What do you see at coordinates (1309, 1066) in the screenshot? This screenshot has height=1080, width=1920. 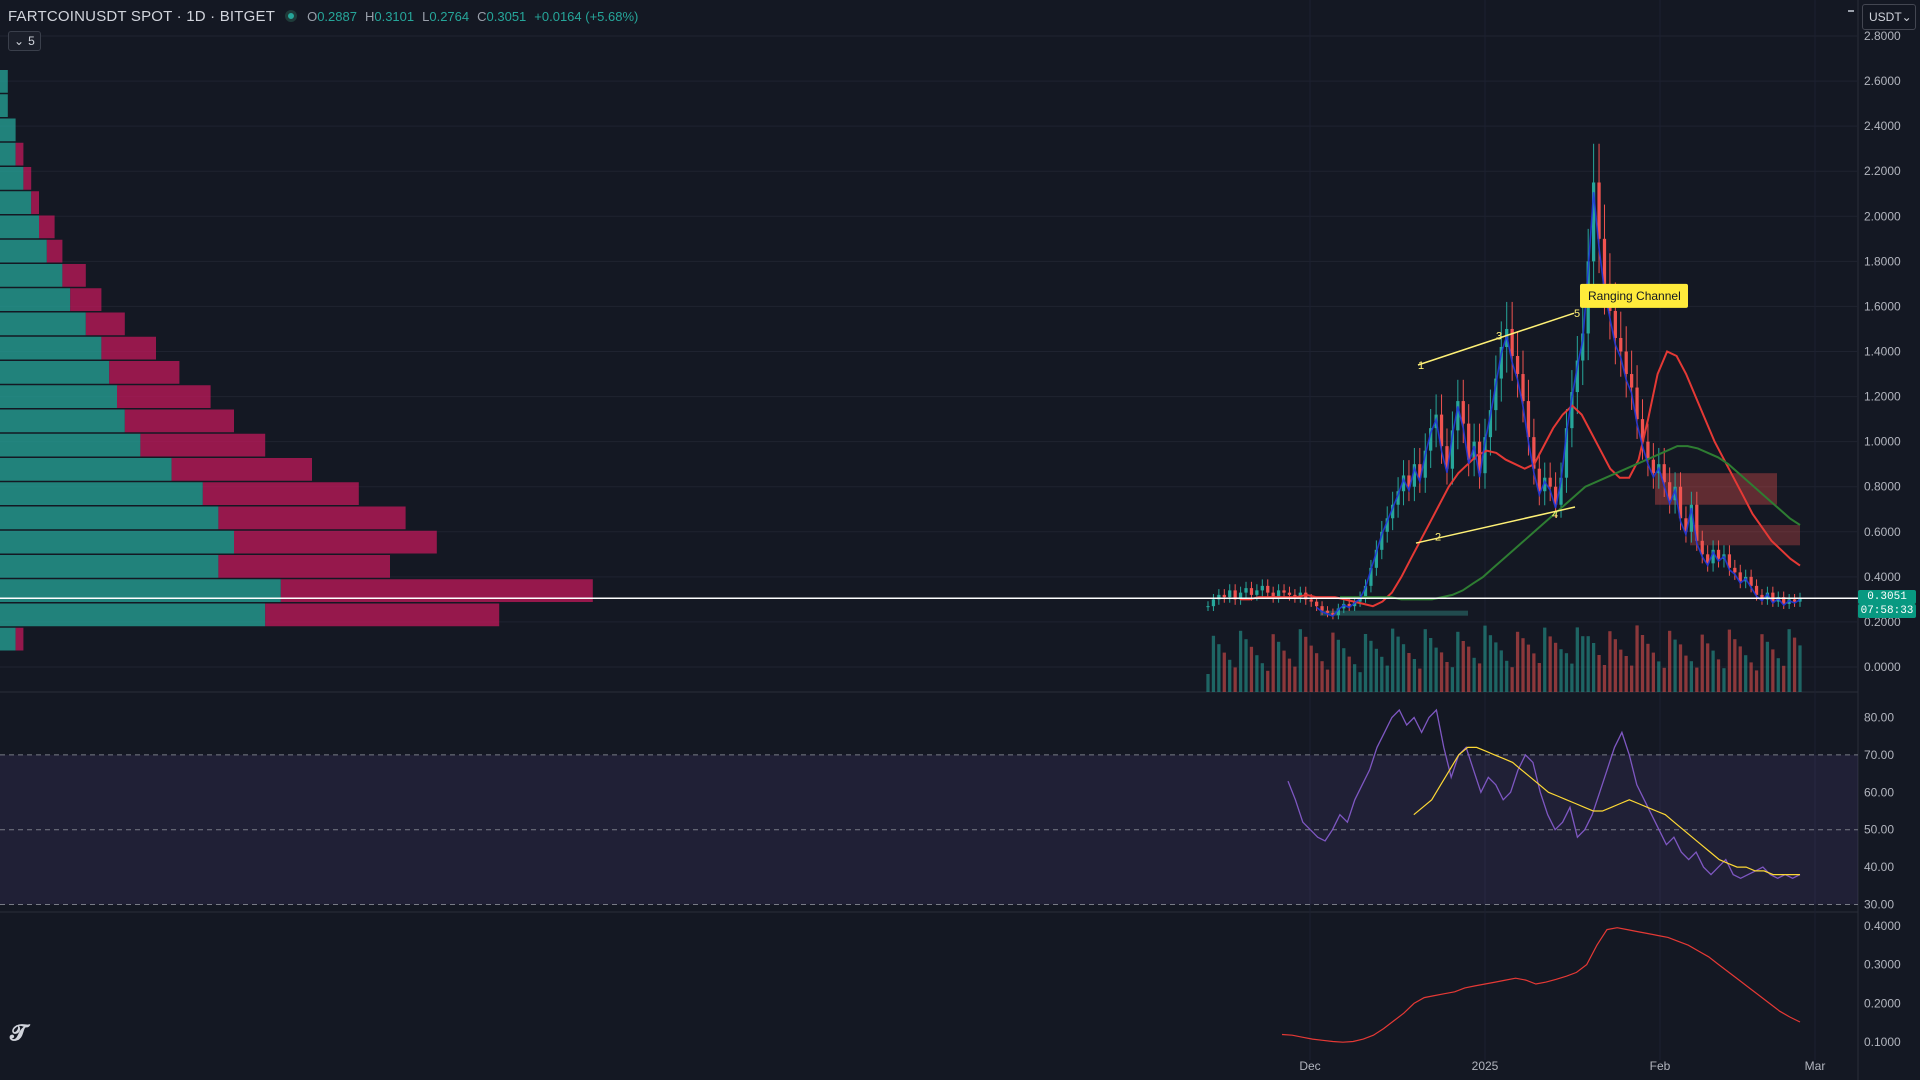 I see `time-tick-label: Dec` at bounding box center [1309, 1066].